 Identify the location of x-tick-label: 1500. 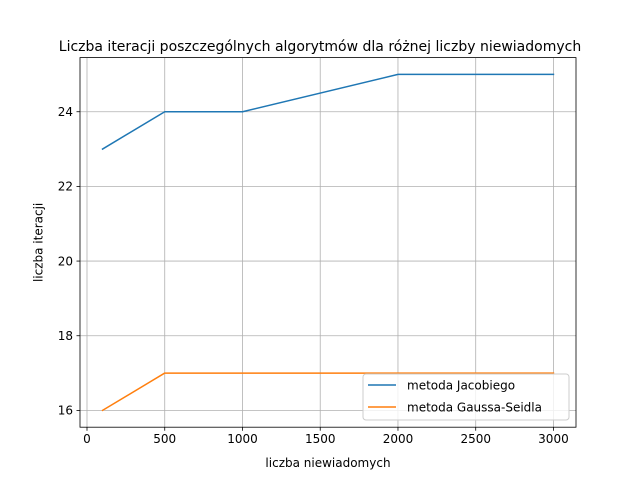
(320, 439).